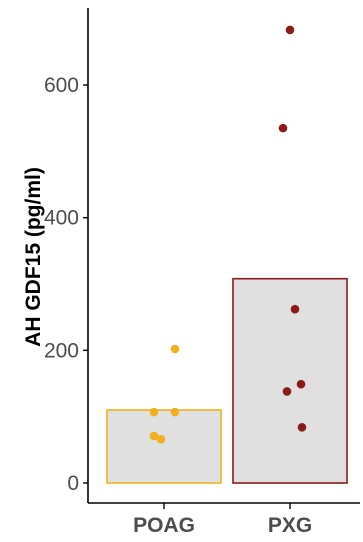 The height and width of the screenshot is (542, 363). I want to click on bar-pxg, so click(290, 380).